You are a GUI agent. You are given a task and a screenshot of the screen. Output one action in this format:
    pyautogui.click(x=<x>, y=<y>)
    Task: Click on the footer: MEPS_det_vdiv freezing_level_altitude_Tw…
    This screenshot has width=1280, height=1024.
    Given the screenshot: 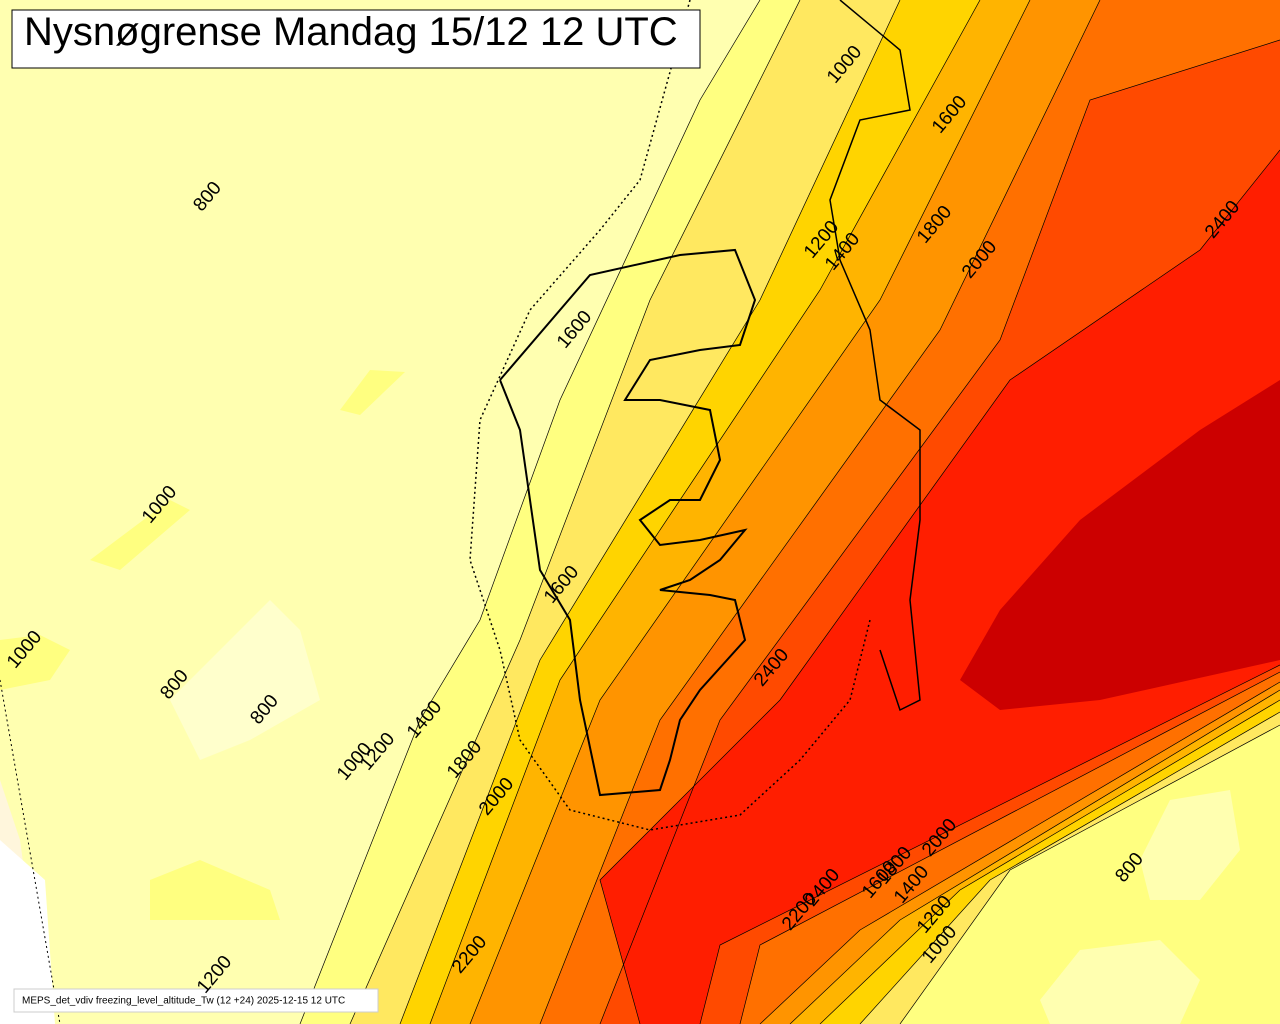 What is the action you would take?
    pyautogui.click(x=183, y=1001)
    